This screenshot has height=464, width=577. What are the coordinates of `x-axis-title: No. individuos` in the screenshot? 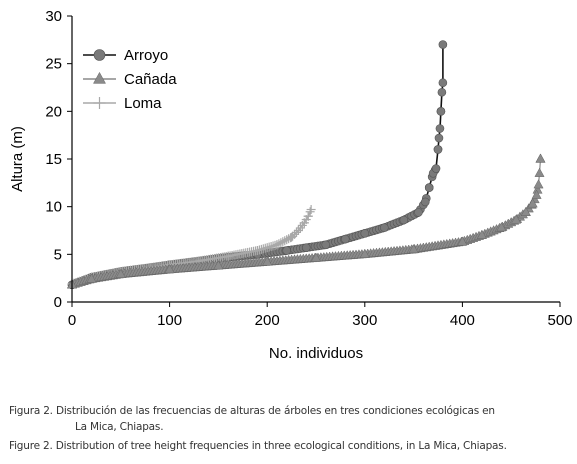 It's located at (316, 353).